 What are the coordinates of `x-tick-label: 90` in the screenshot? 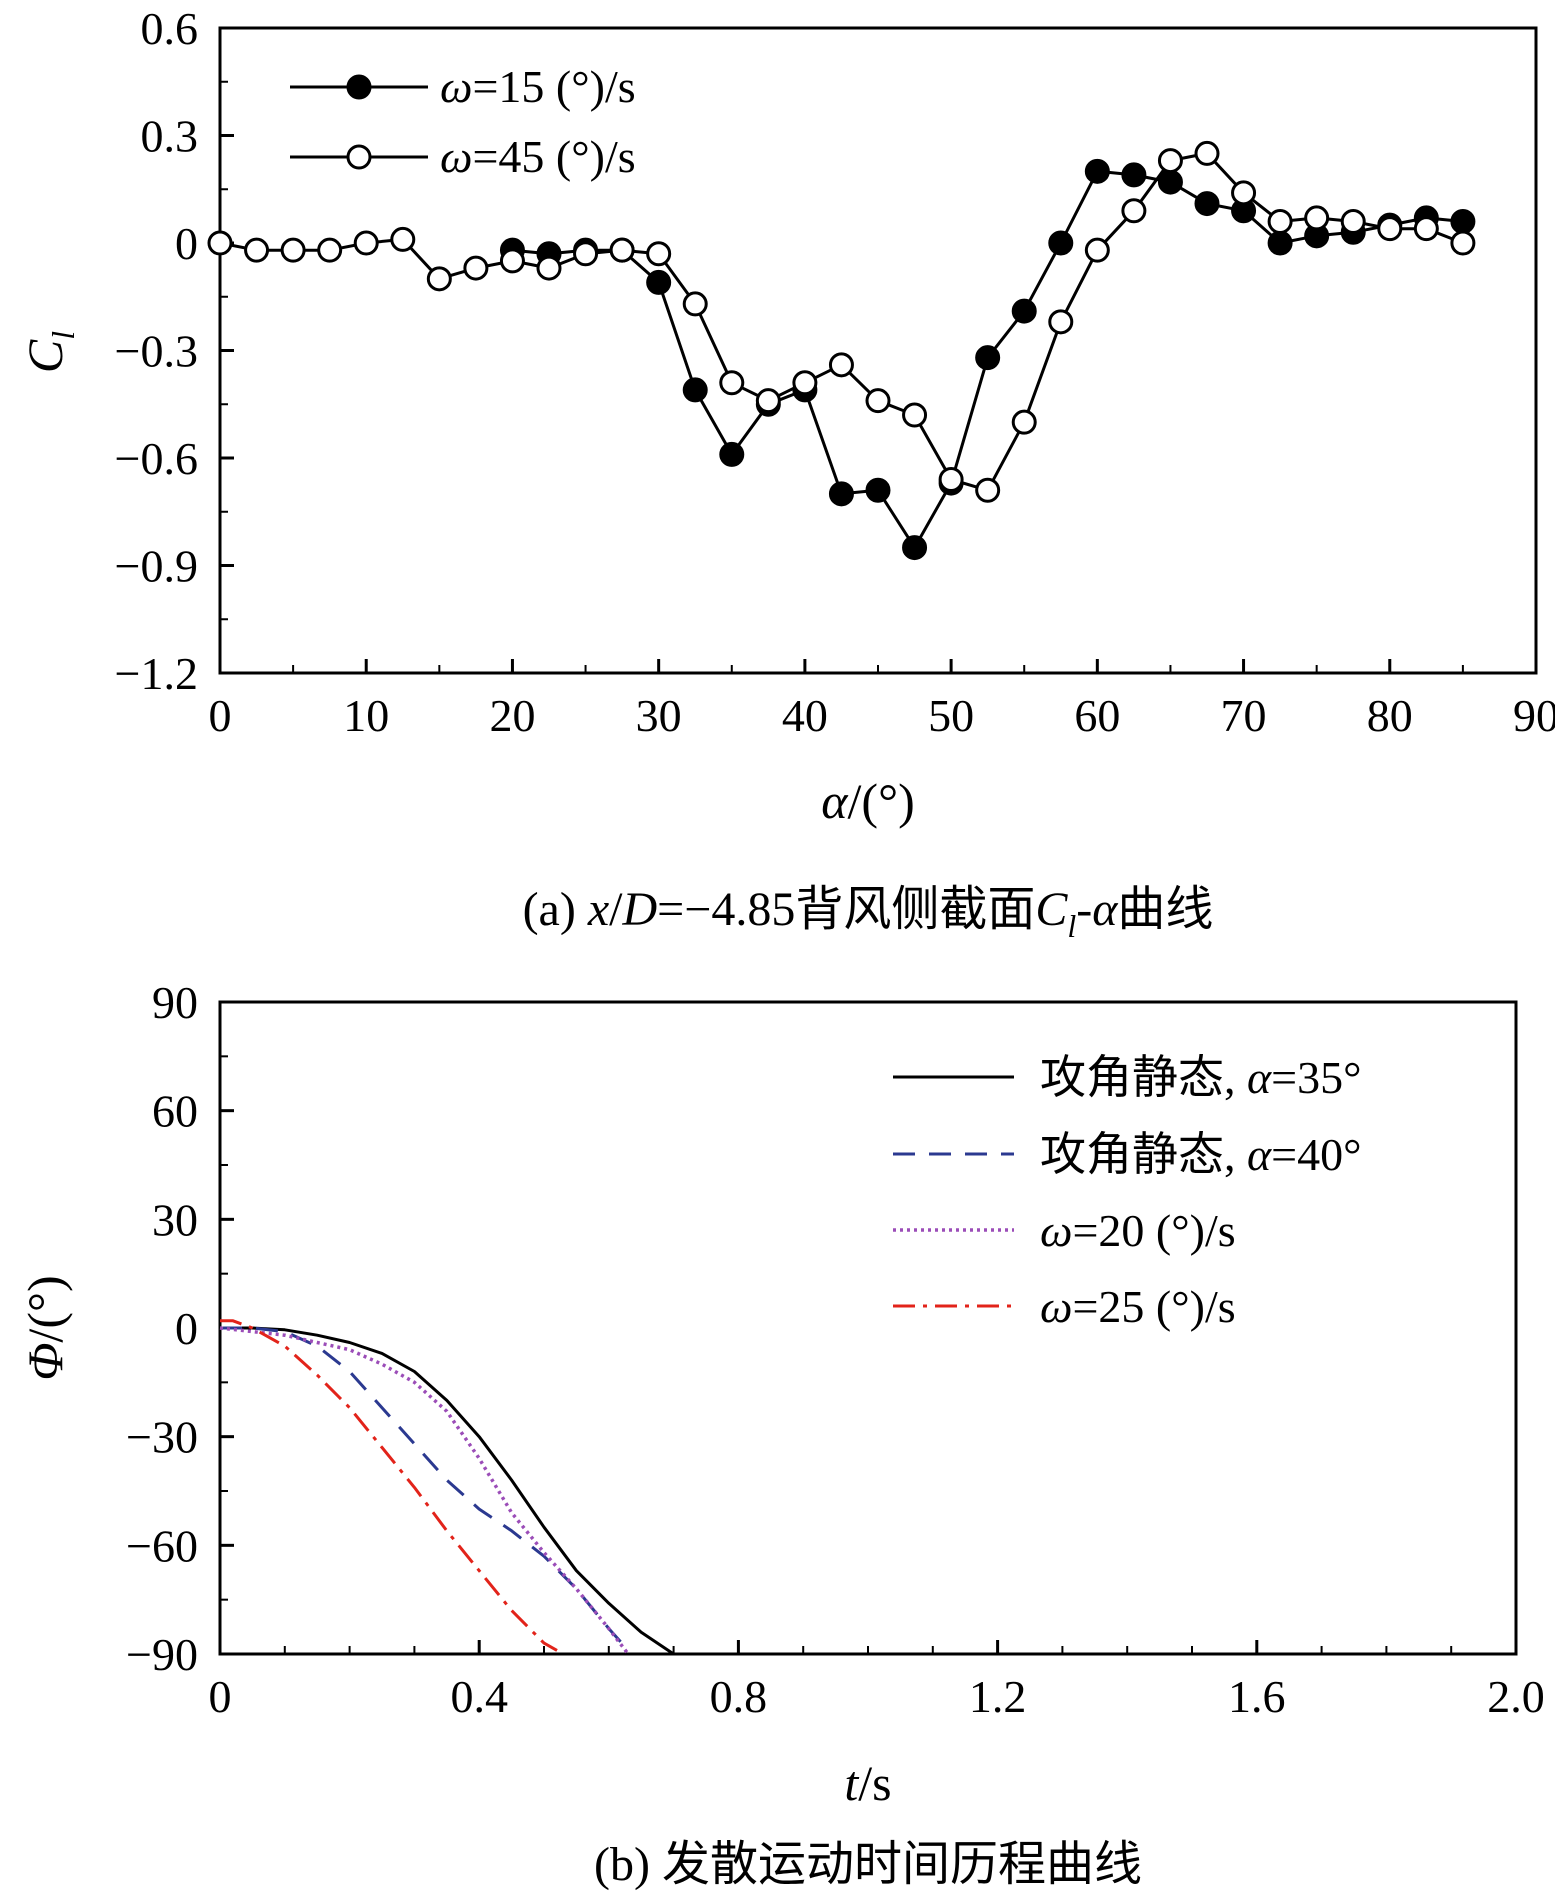 It's located at (1534, 715).